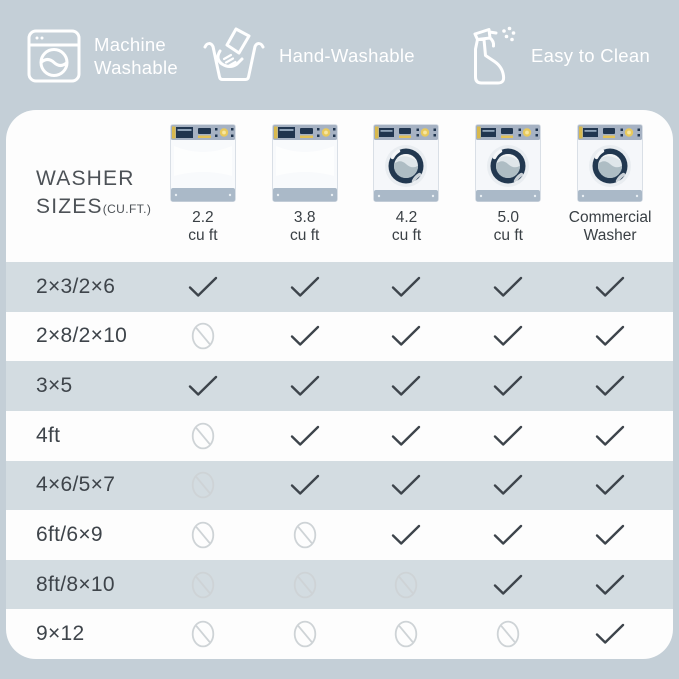 This screenshot has width=679, height=679. Describe the element at coordinates (304, 163) in the screenshot. I see `top-load-washer-icon` at that location.